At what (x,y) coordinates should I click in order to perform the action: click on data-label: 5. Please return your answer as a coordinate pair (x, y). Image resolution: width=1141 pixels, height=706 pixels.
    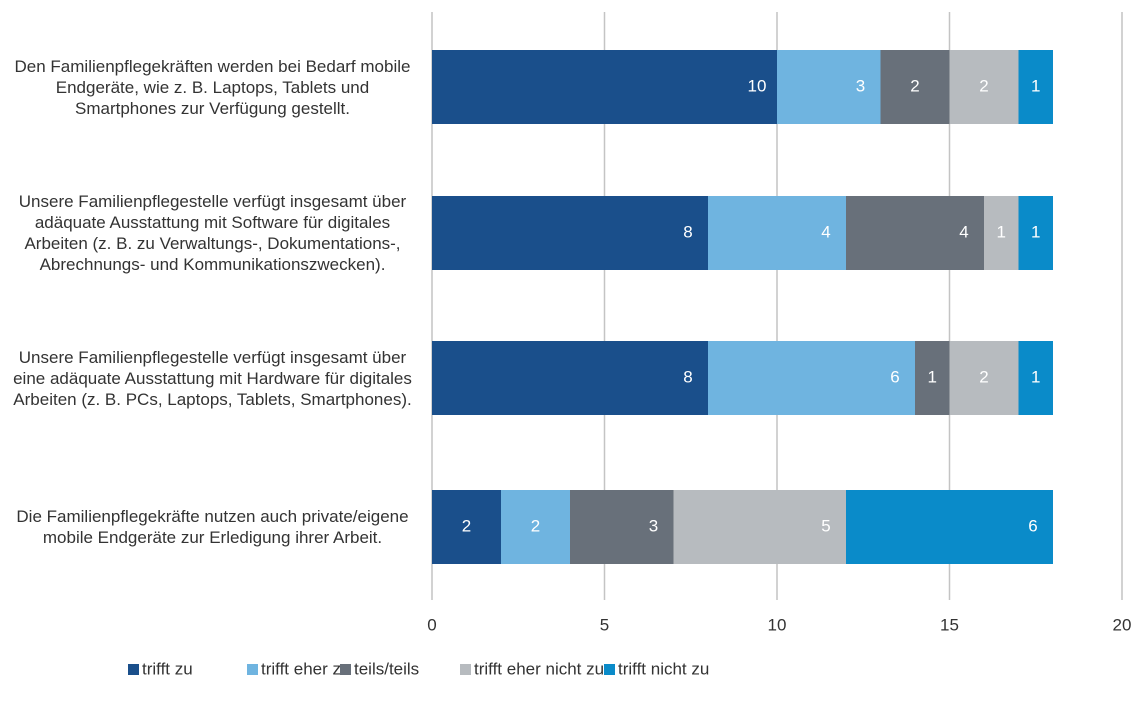
    Looking at the image, I should click on (825, 525).